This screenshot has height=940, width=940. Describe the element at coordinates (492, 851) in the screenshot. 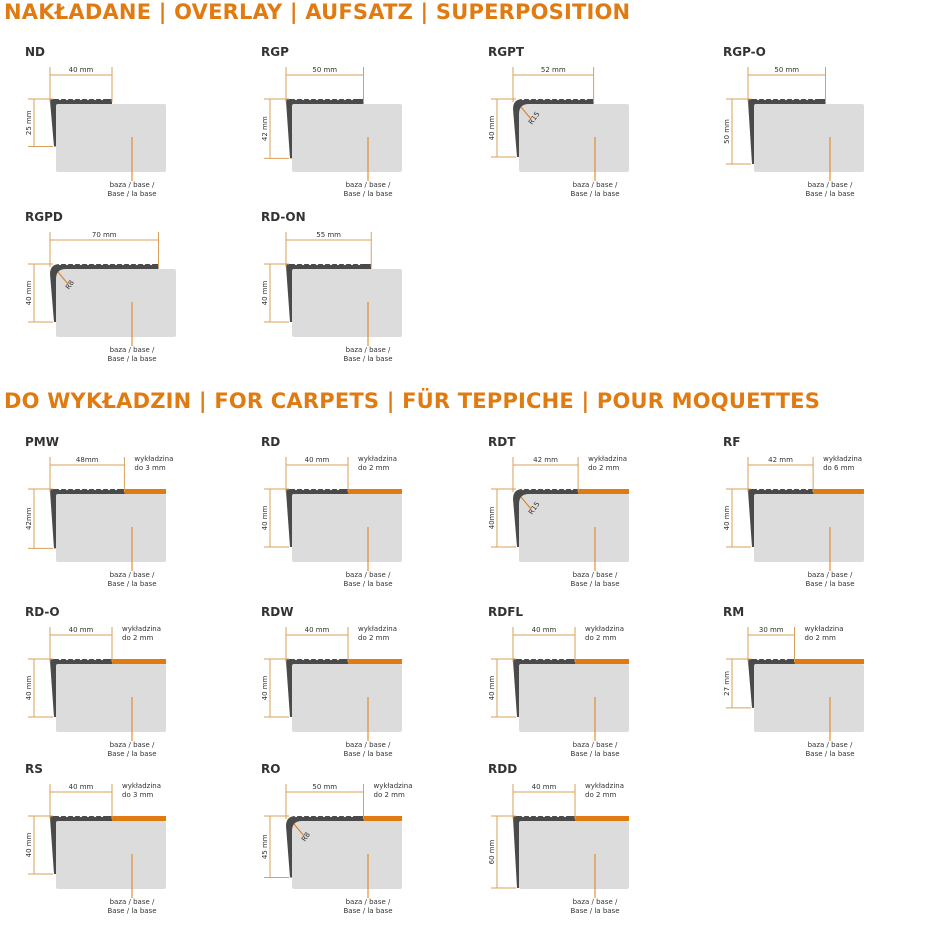

I see `height-label: 60 mm` at that location.